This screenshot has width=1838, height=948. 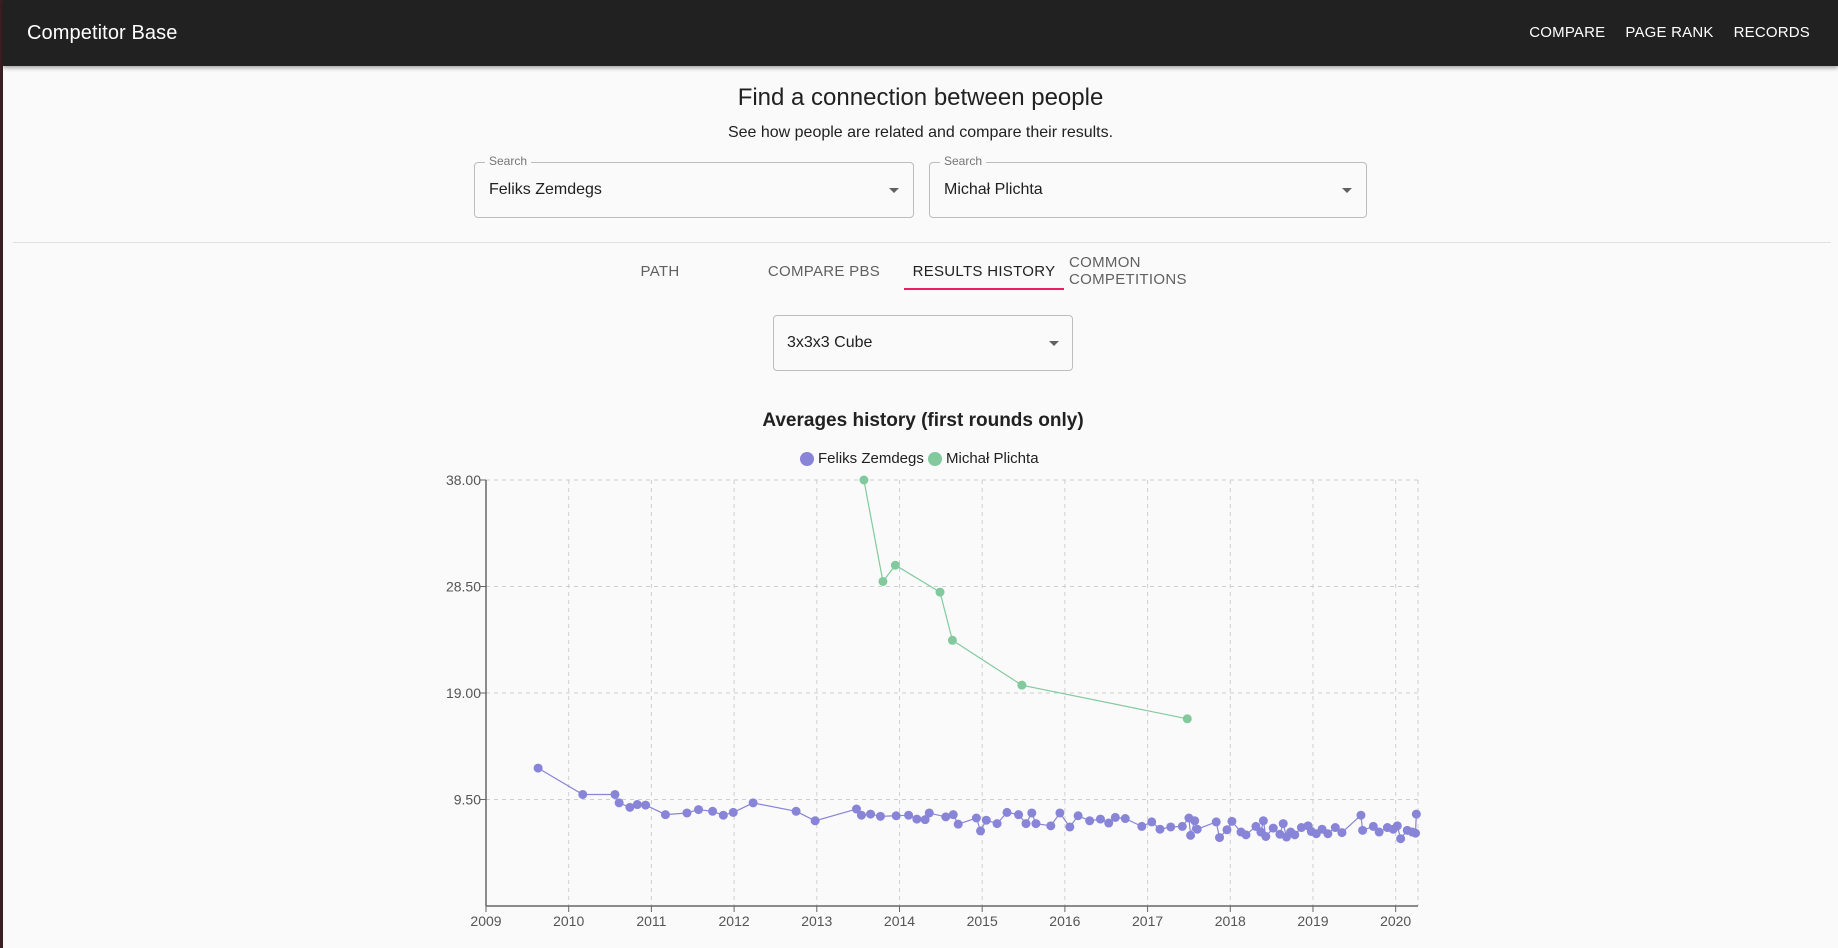 What do you see at coordinates (1771, 32) in the screenshot?
I see `nav-records: RECORDS` at bounding box center [1771, 32].